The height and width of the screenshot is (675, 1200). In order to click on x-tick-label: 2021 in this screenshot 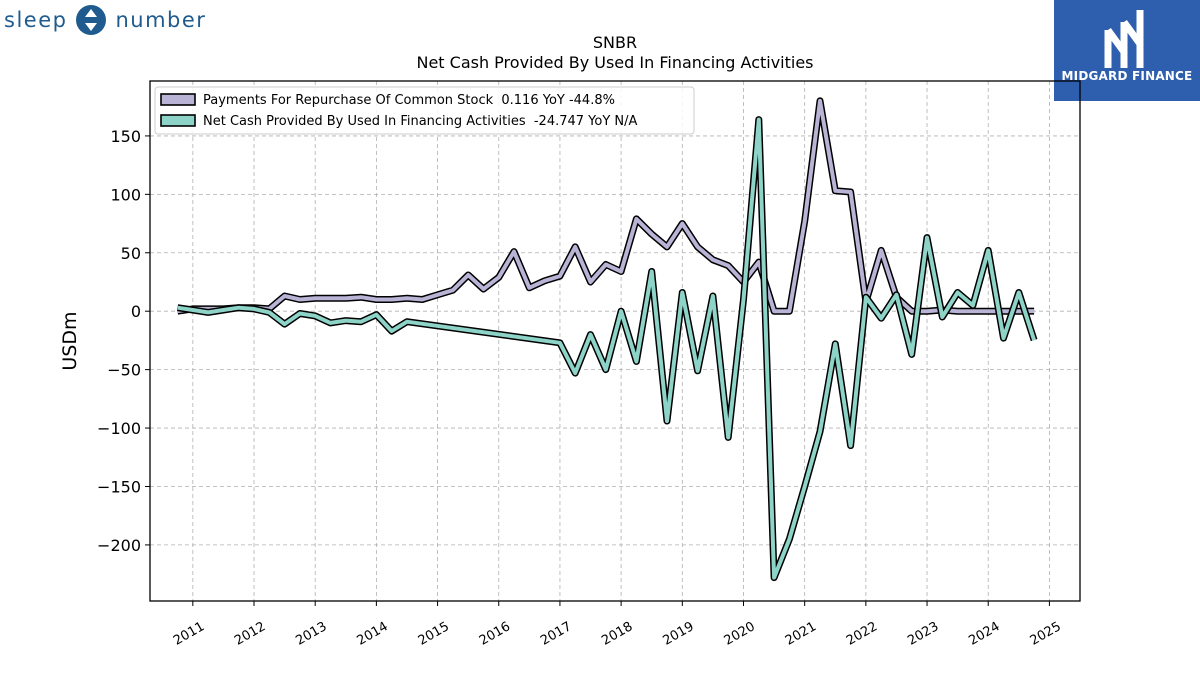, I will do `click(801, 634)`.